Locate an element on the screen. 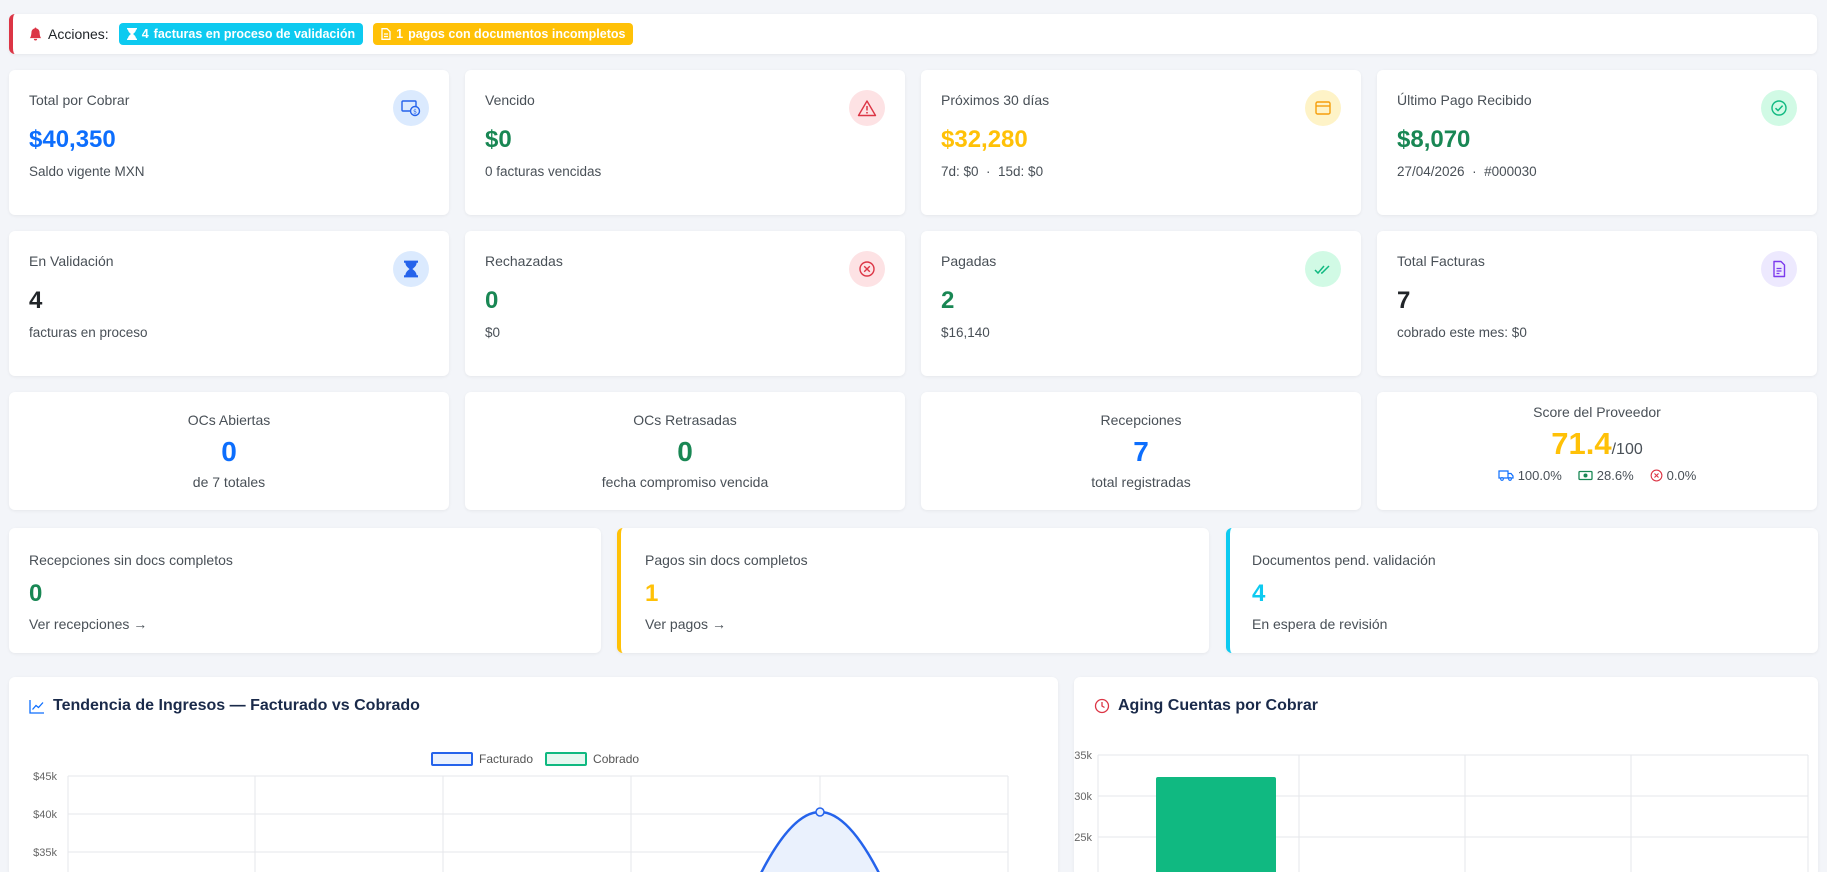 This screenshot has height=872, width=1827. card-recepciones: Recepciones 7 total registradas is located at coordinates (1141, 451).